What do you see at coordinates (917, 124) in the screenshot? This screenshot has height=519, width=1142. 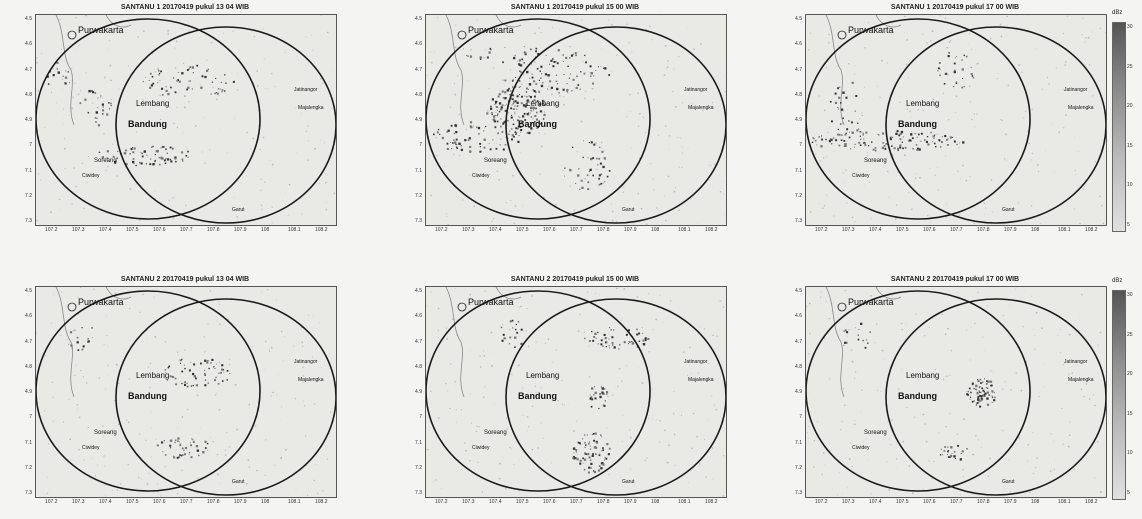 I see `place-label-bandung: Bandung` at bounding box center [917, 124].